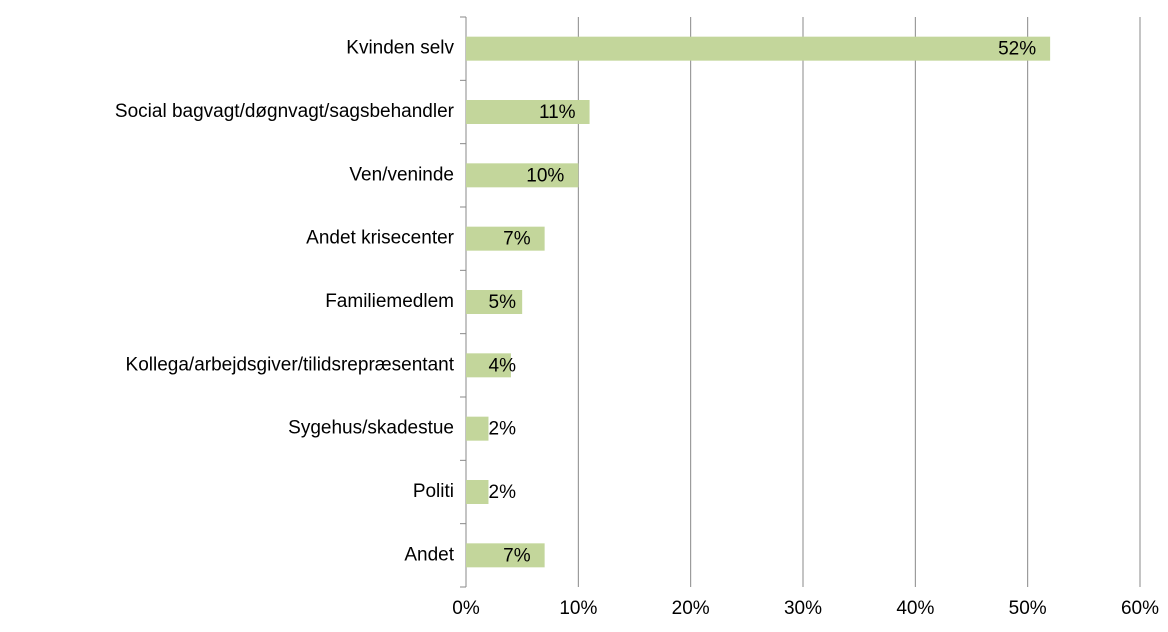 This screenshot has height=632, width=1168. Describe the element at coordinates (400, 48) in the screenshot. I see `y-tick-label: Kvinden selv` at that location.